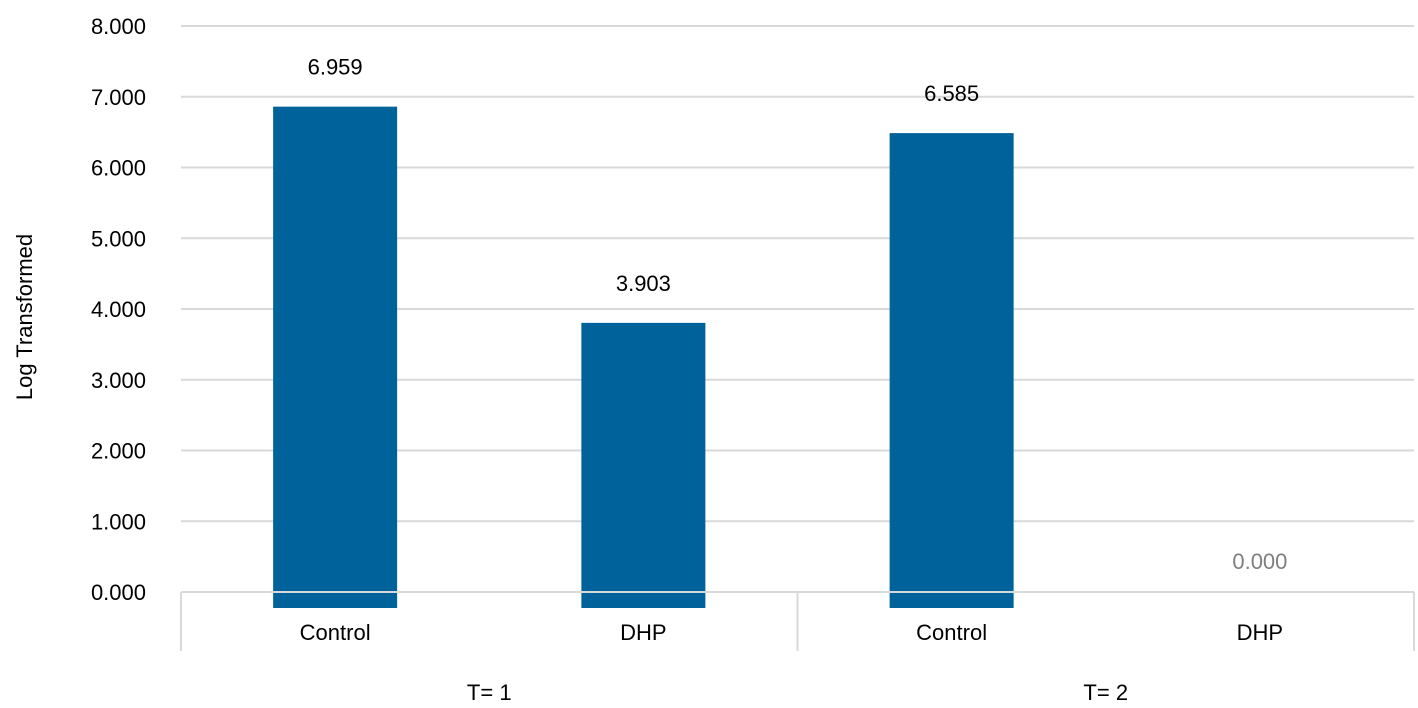 This screenshot has width=1418, height=708. Describe the element at coordinates (24, 317) in the screenshot. I see `y-axis-label: Log Transformed` at that location.